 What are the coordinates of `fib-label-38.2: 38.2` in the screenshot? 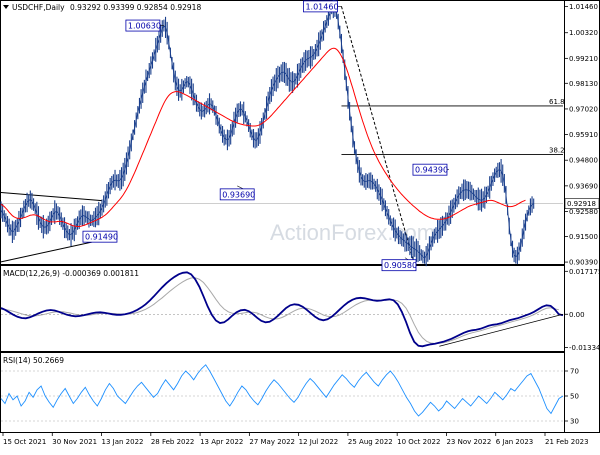 It's located at (557, 150).